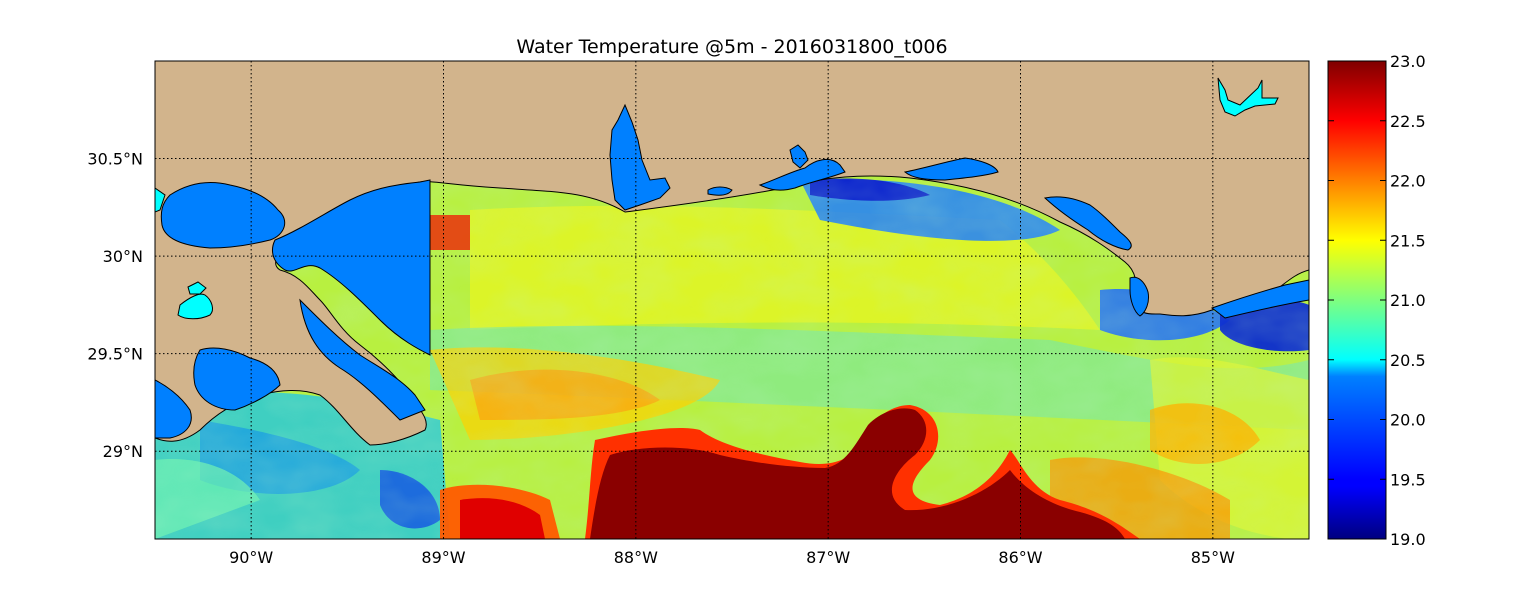 This screenshot has height=600, width=1539. I want to click on longitude-label: 87°W, so click(828, 557).